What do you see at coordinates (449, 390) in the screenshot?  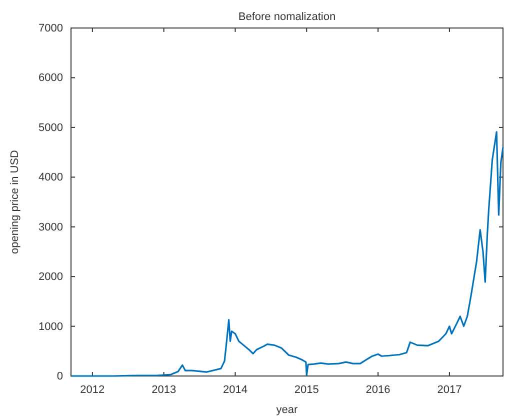 I see `x-tick-label: 2017` at bounding box center [449, 390].